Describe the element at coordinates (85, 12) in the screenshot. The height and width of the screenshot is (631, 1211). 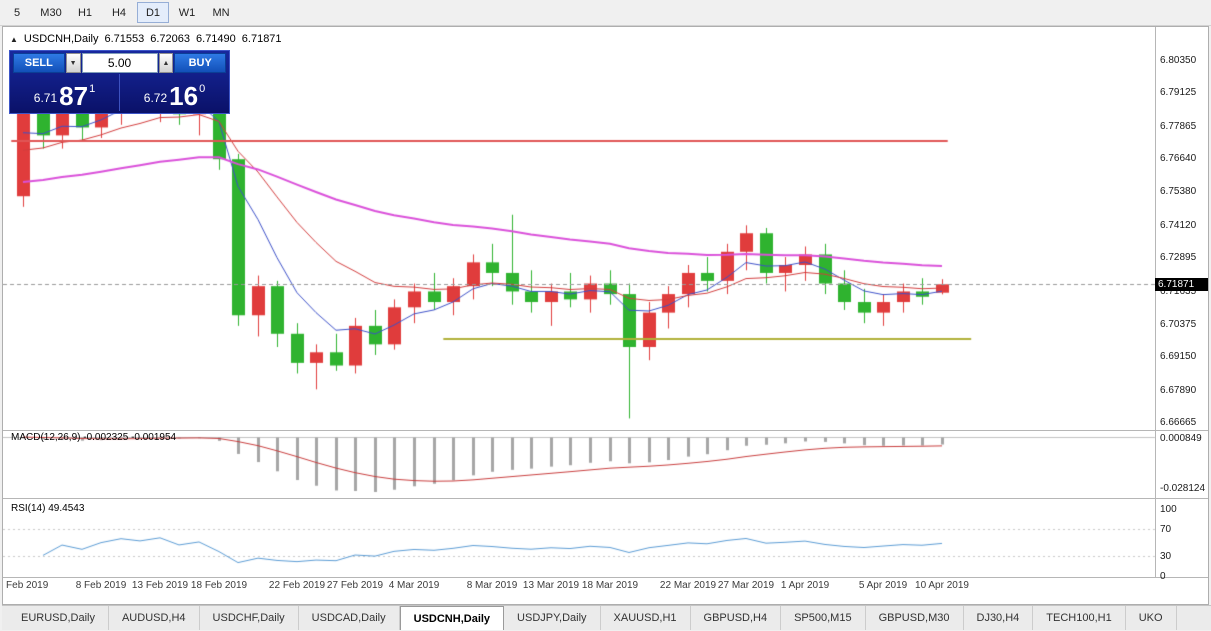
I see `timeframe-button-H1: H1` at that location.